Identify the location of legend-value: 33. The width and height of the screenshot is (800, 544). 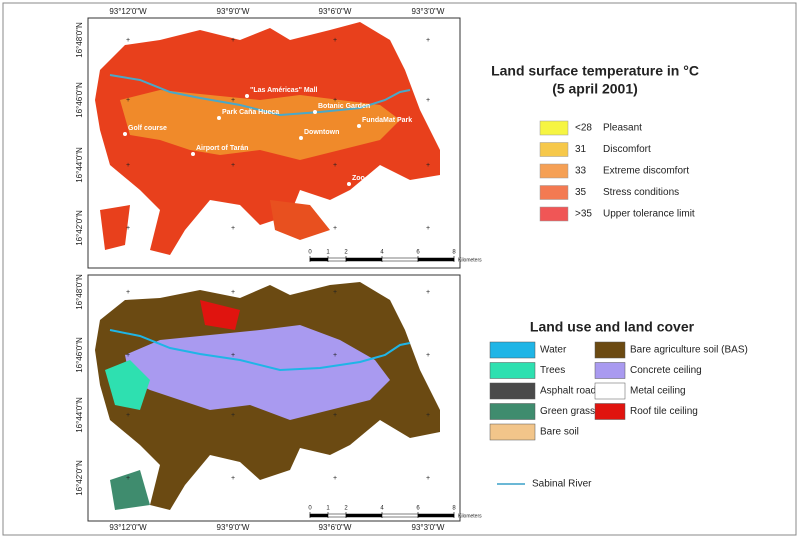
(581, 171).